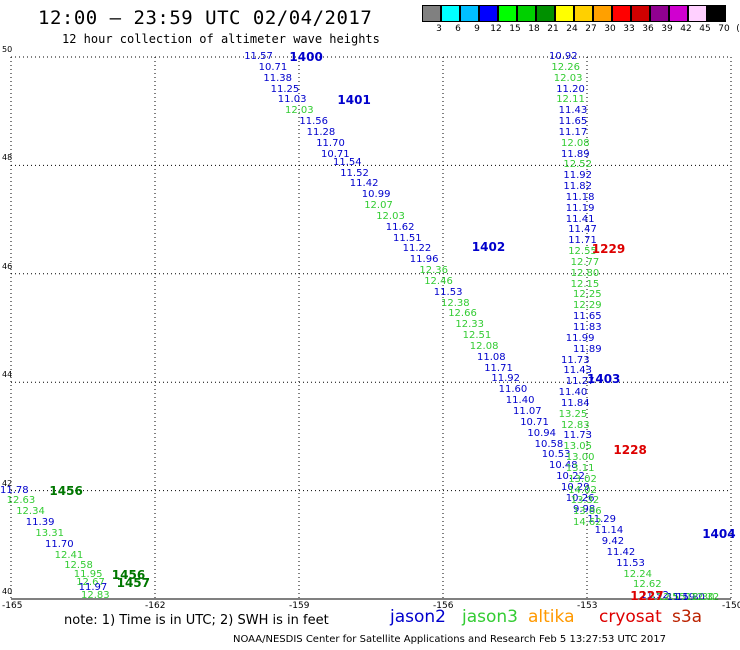  What do you see at coordinates (50, 533) in the screenshot?
I see `swh-value: 13.31` at bounding box center [50, 533].